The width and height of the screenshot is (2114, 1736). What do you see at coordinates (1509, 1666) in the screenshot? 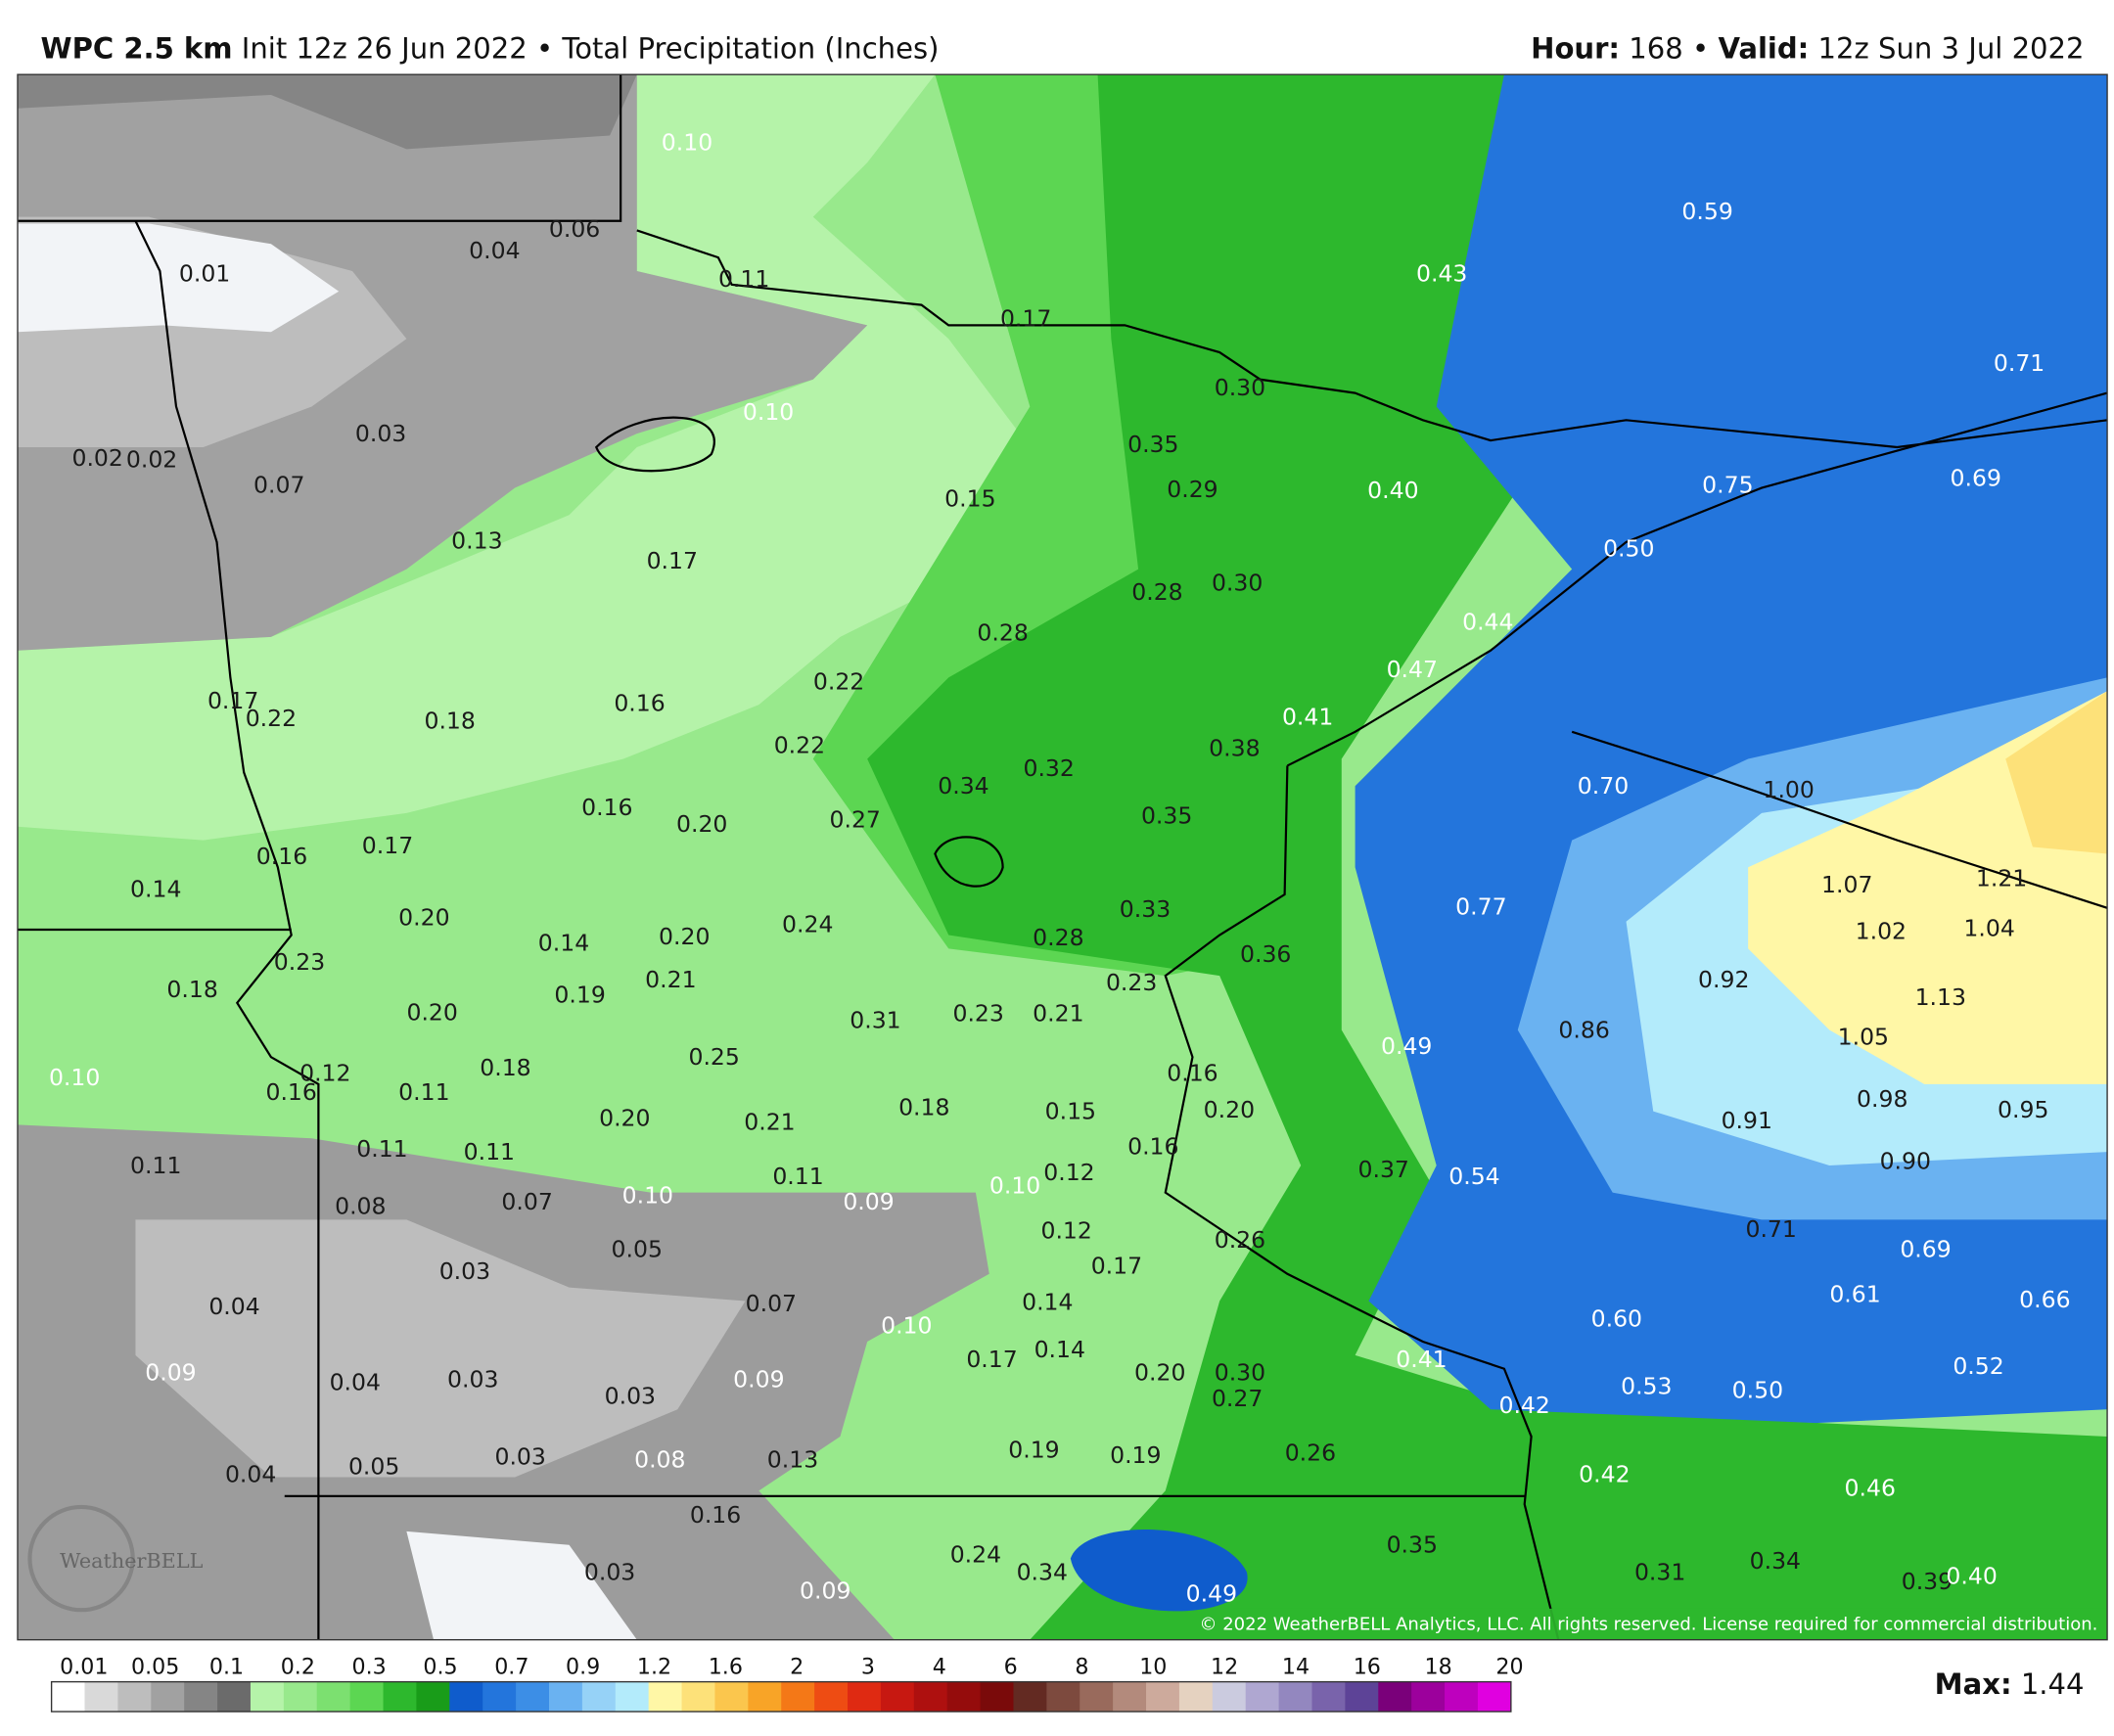
I see `colorbar-label: 20` at bounding box center [1509, 1666].